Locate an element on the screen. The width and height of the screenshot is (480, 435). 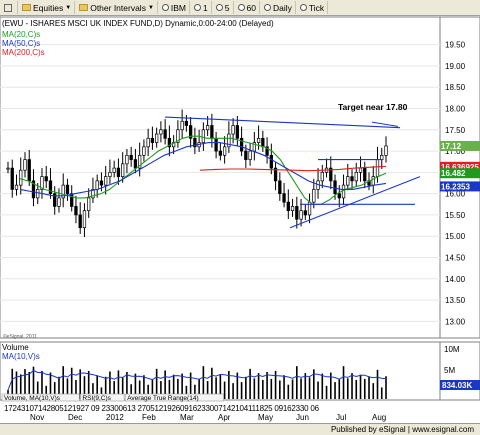
volume-badge-bg is located at coordinates (460, 385).